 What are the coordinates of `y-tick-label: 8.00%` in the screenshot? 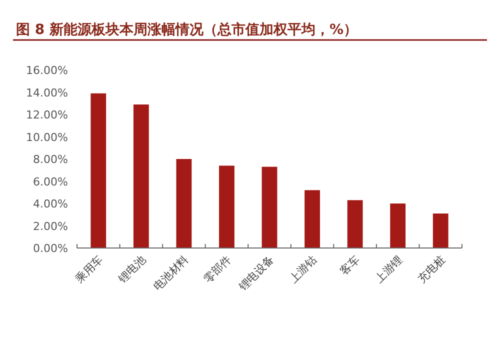 It's located at (50, 159).